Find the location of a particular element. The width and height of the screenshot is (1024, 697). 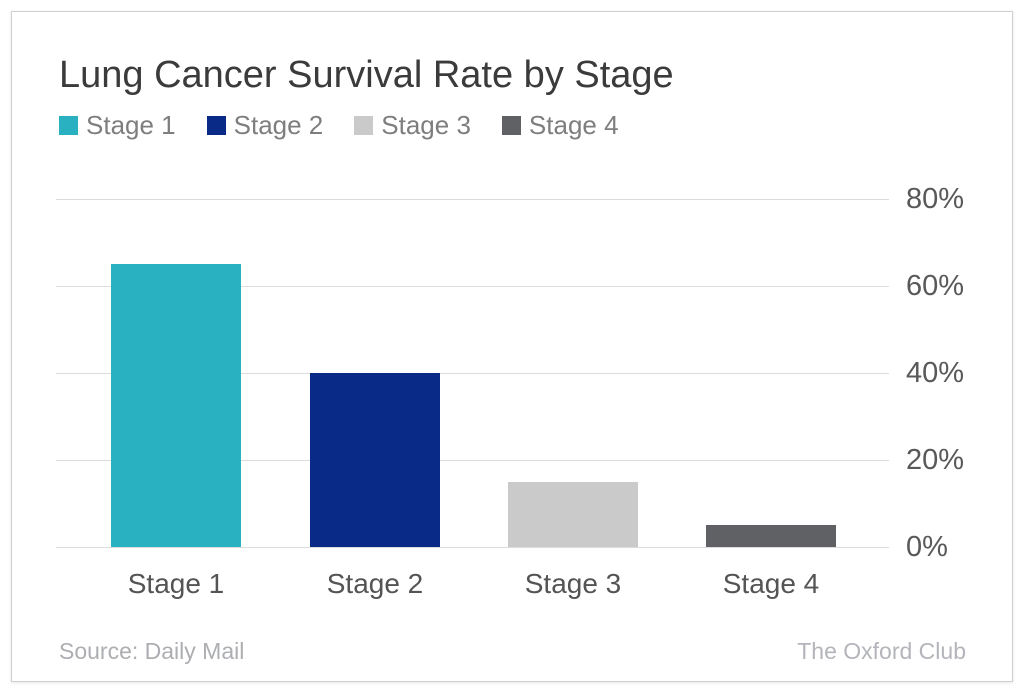

chart-title: Lung Cancer Survival Rate by Stage is located at coordinates (366, 75).